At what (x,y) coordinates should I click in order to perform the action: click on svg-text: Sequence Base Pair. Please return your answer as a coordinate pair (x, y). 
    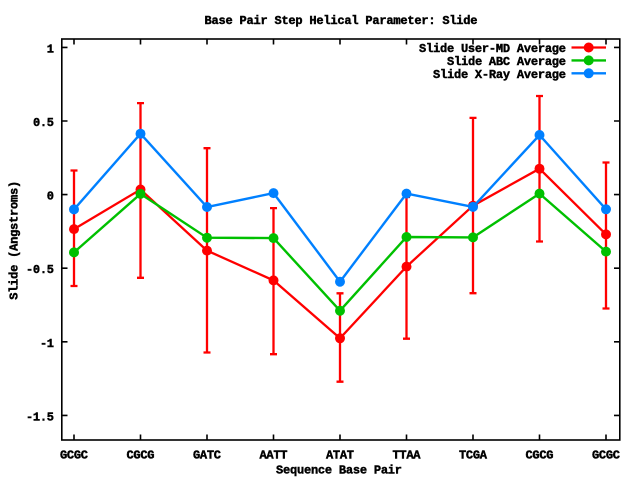
    Looking at the image, I should click on (339, 471).